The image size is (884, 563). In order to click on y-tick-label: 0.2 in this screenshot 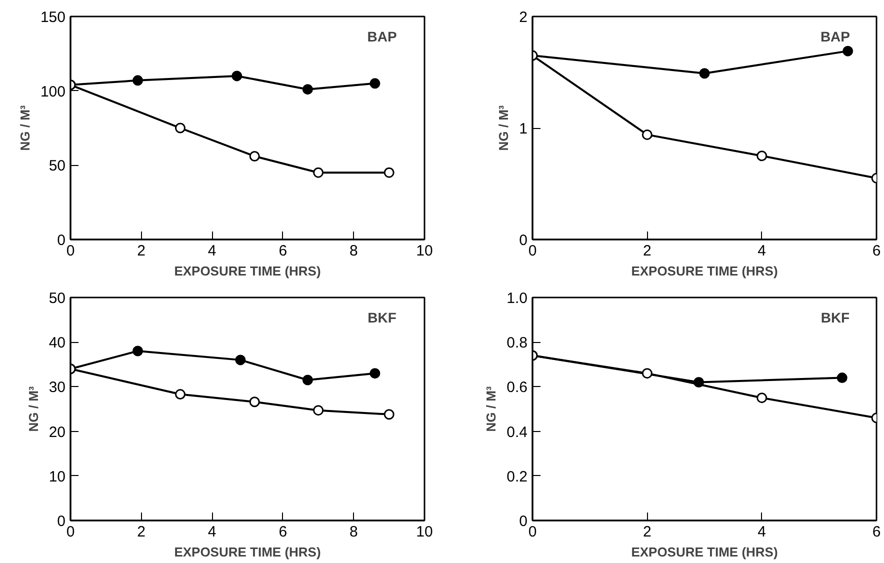, I will do `click(517, 477)`.